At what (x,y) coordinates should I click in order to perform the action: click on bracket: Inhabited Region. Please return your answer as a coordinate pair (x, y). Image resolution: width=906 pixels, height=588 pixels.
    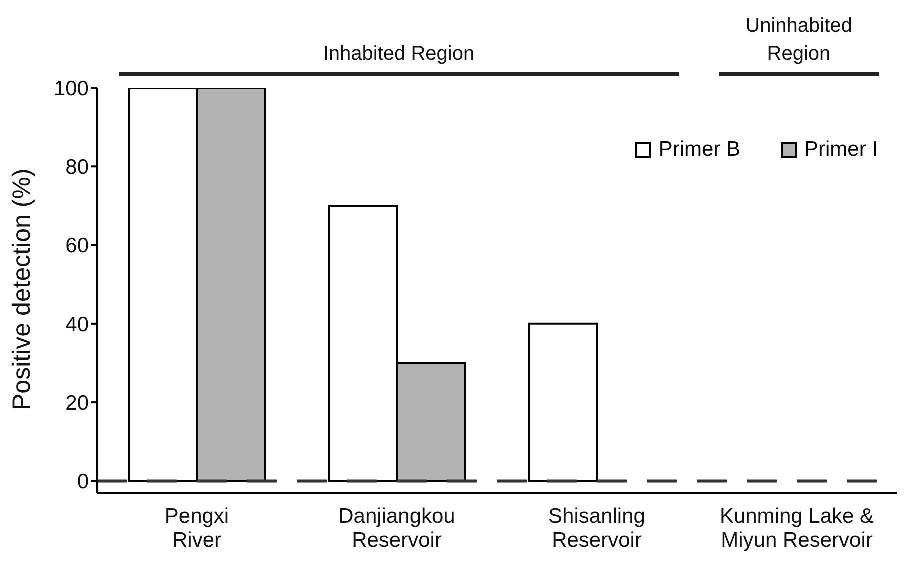
    Looking at the image, I should click on (399, 42).